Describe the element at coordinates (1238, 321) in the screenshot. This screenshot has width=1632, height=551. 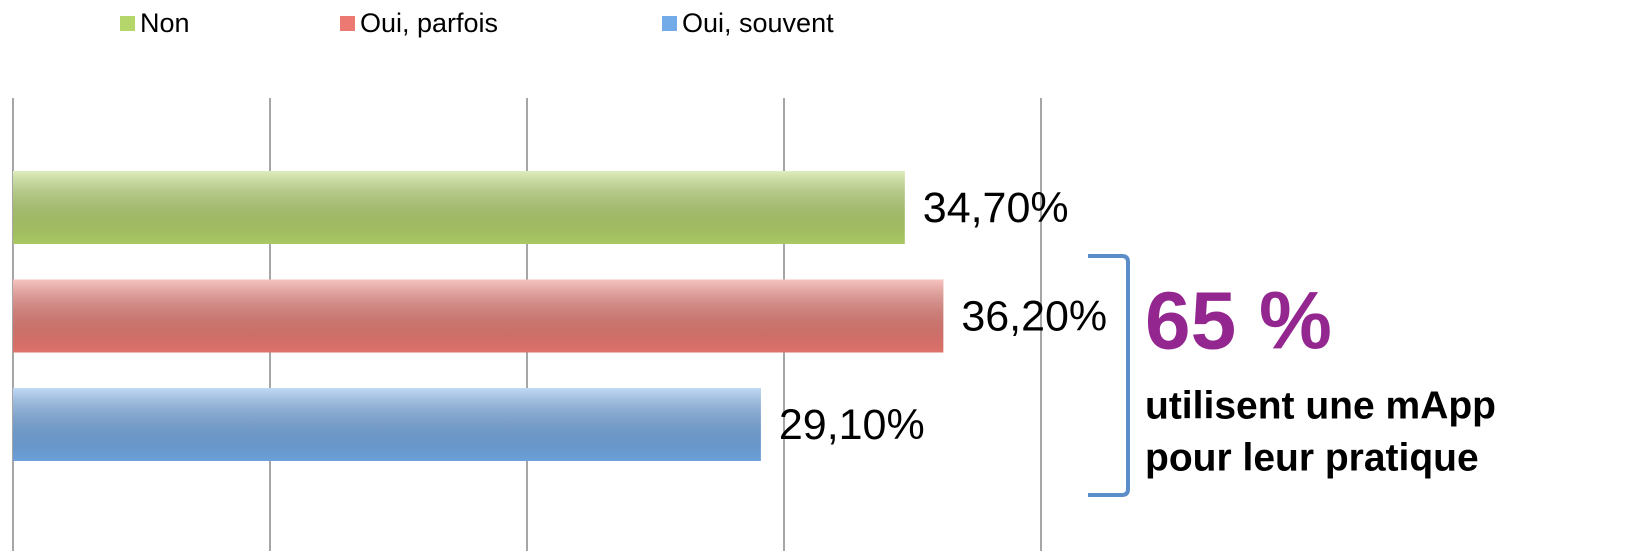
I see `annotation-big: 65 %` at that location.